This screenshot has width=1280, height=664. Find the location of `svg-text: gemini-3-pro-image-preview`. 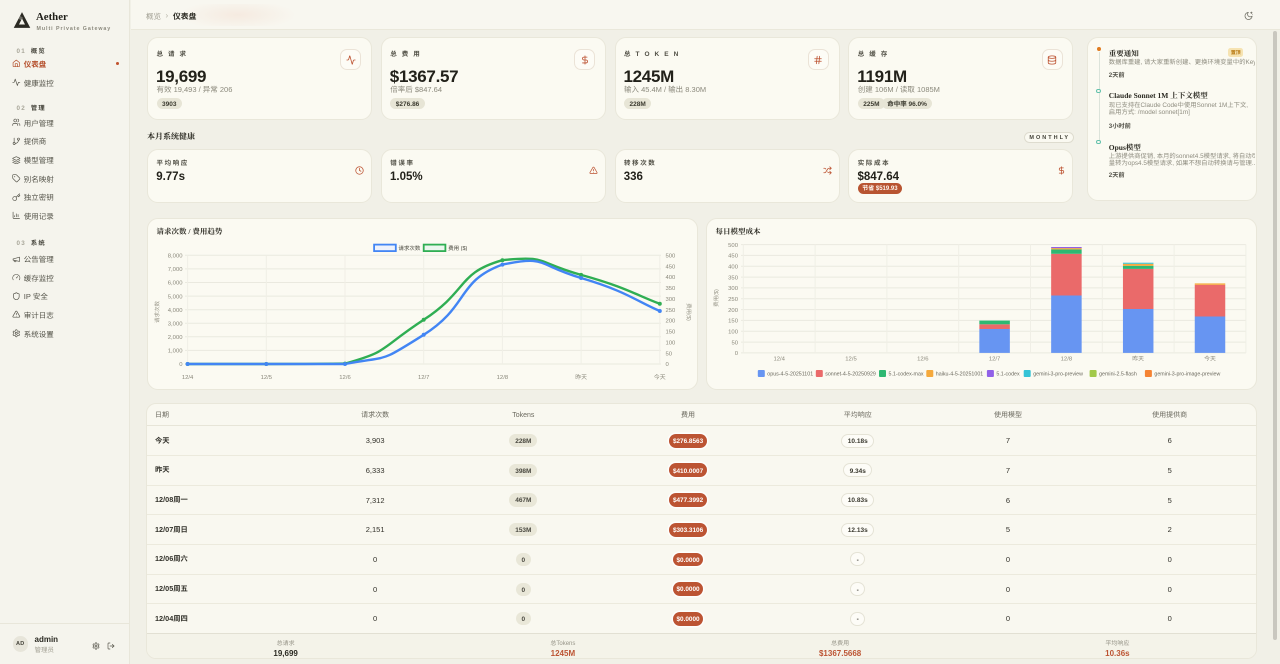

svg-text: gemini-3-pro-image-preview is located at coordinates (1187, 374).